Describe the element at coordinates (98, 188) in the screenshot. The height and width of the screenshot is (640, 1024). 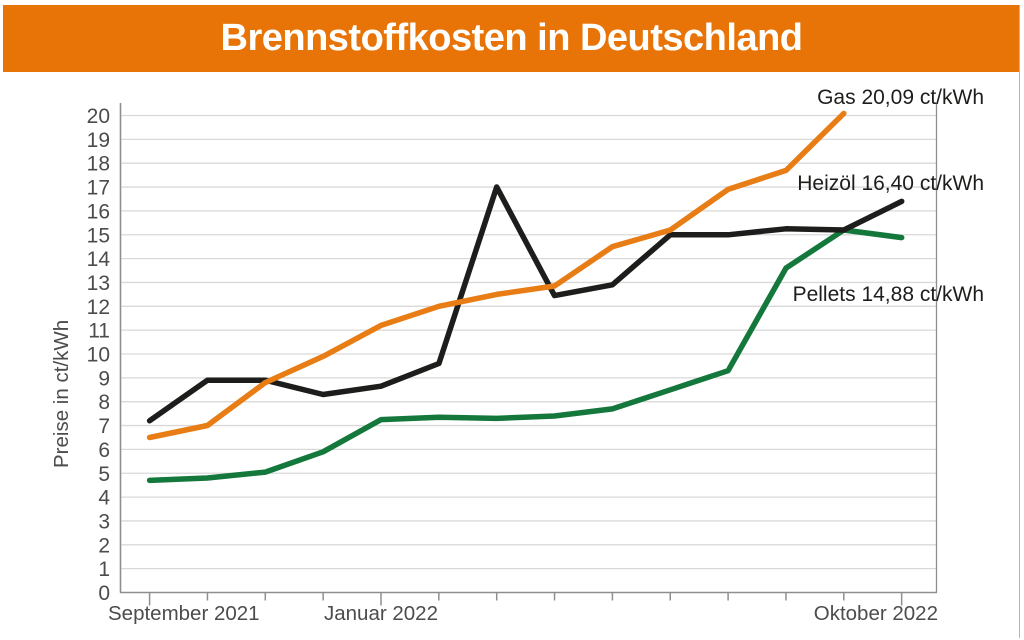
I see `y-tick-label: 17` at that location.